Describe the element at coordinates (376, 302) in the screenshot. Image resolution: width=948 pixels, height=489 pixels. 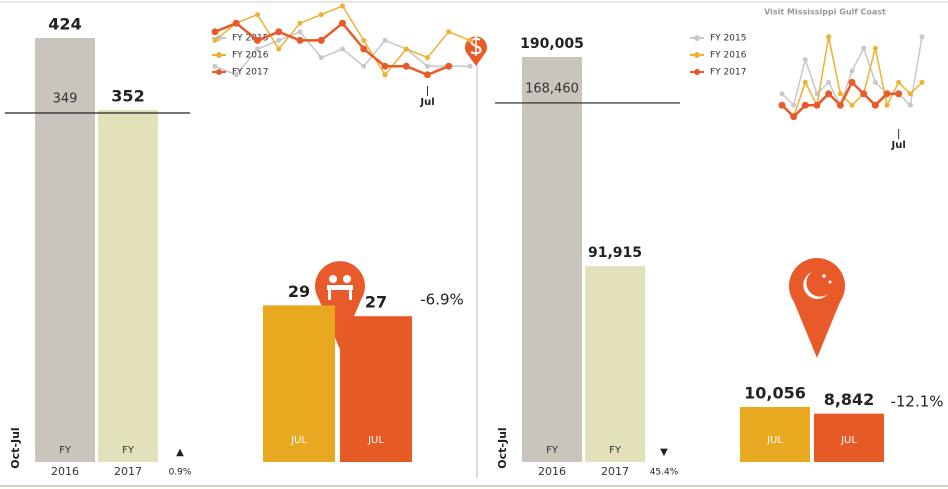
I see `value-label: 27` at that location.